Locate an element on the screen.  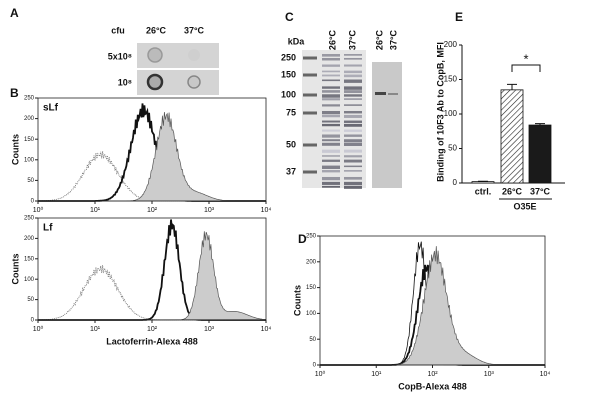
y-tick-label: 200 is located at coordinates (311, 262).